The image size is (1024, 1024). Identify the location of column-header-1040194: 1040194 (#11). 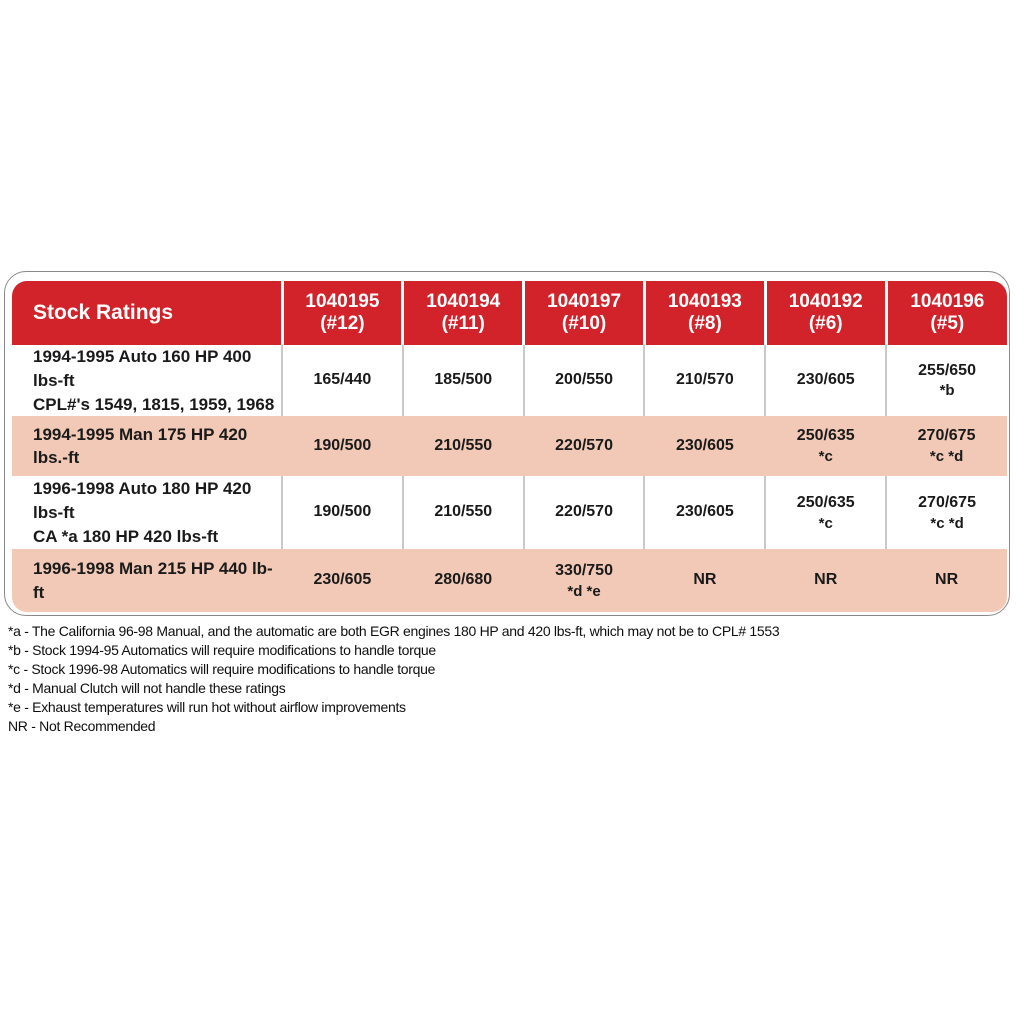
(462, 313).